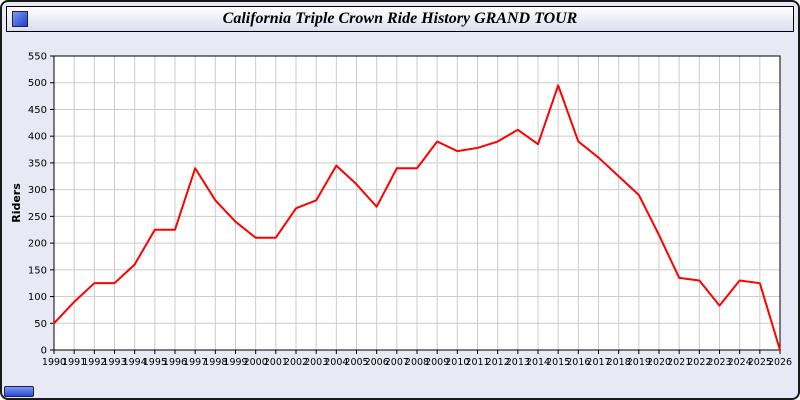  Describe the element at coordinates (155, 362) in the screenshot. I see `x-tick-label: 1995` at that location.